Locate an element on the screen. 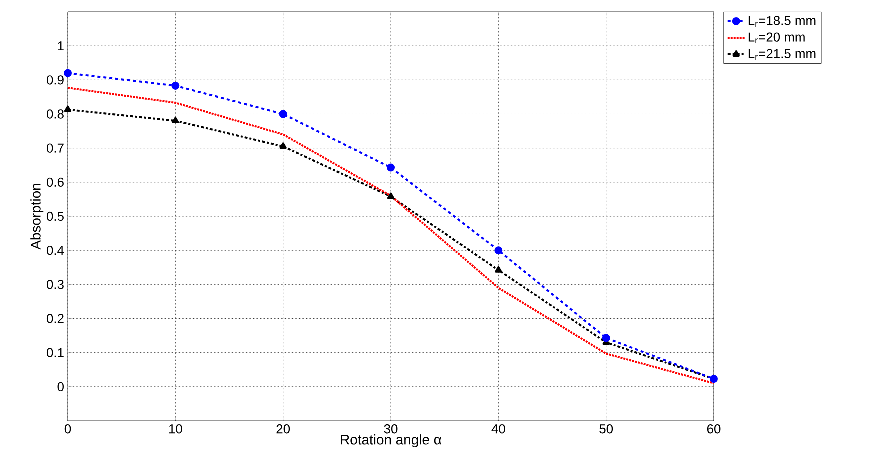 The image size is (888, 473). y-tick-label: 0.2 is located at coordinates (55, 319).